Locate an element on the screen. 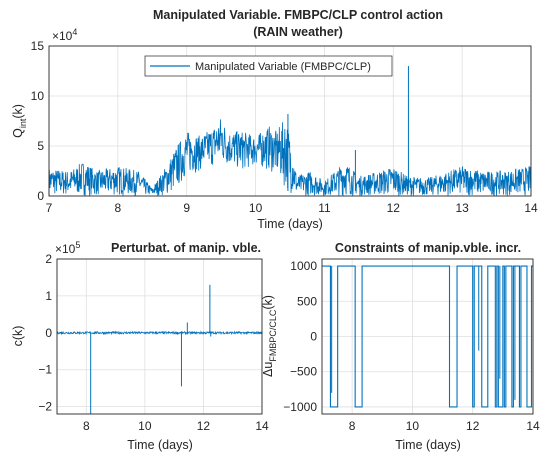 The width and height of the screenshot is (550, 463). constraints-chart-title: Constraints of manip.vble. incr. is located at coordinates (428, 248).